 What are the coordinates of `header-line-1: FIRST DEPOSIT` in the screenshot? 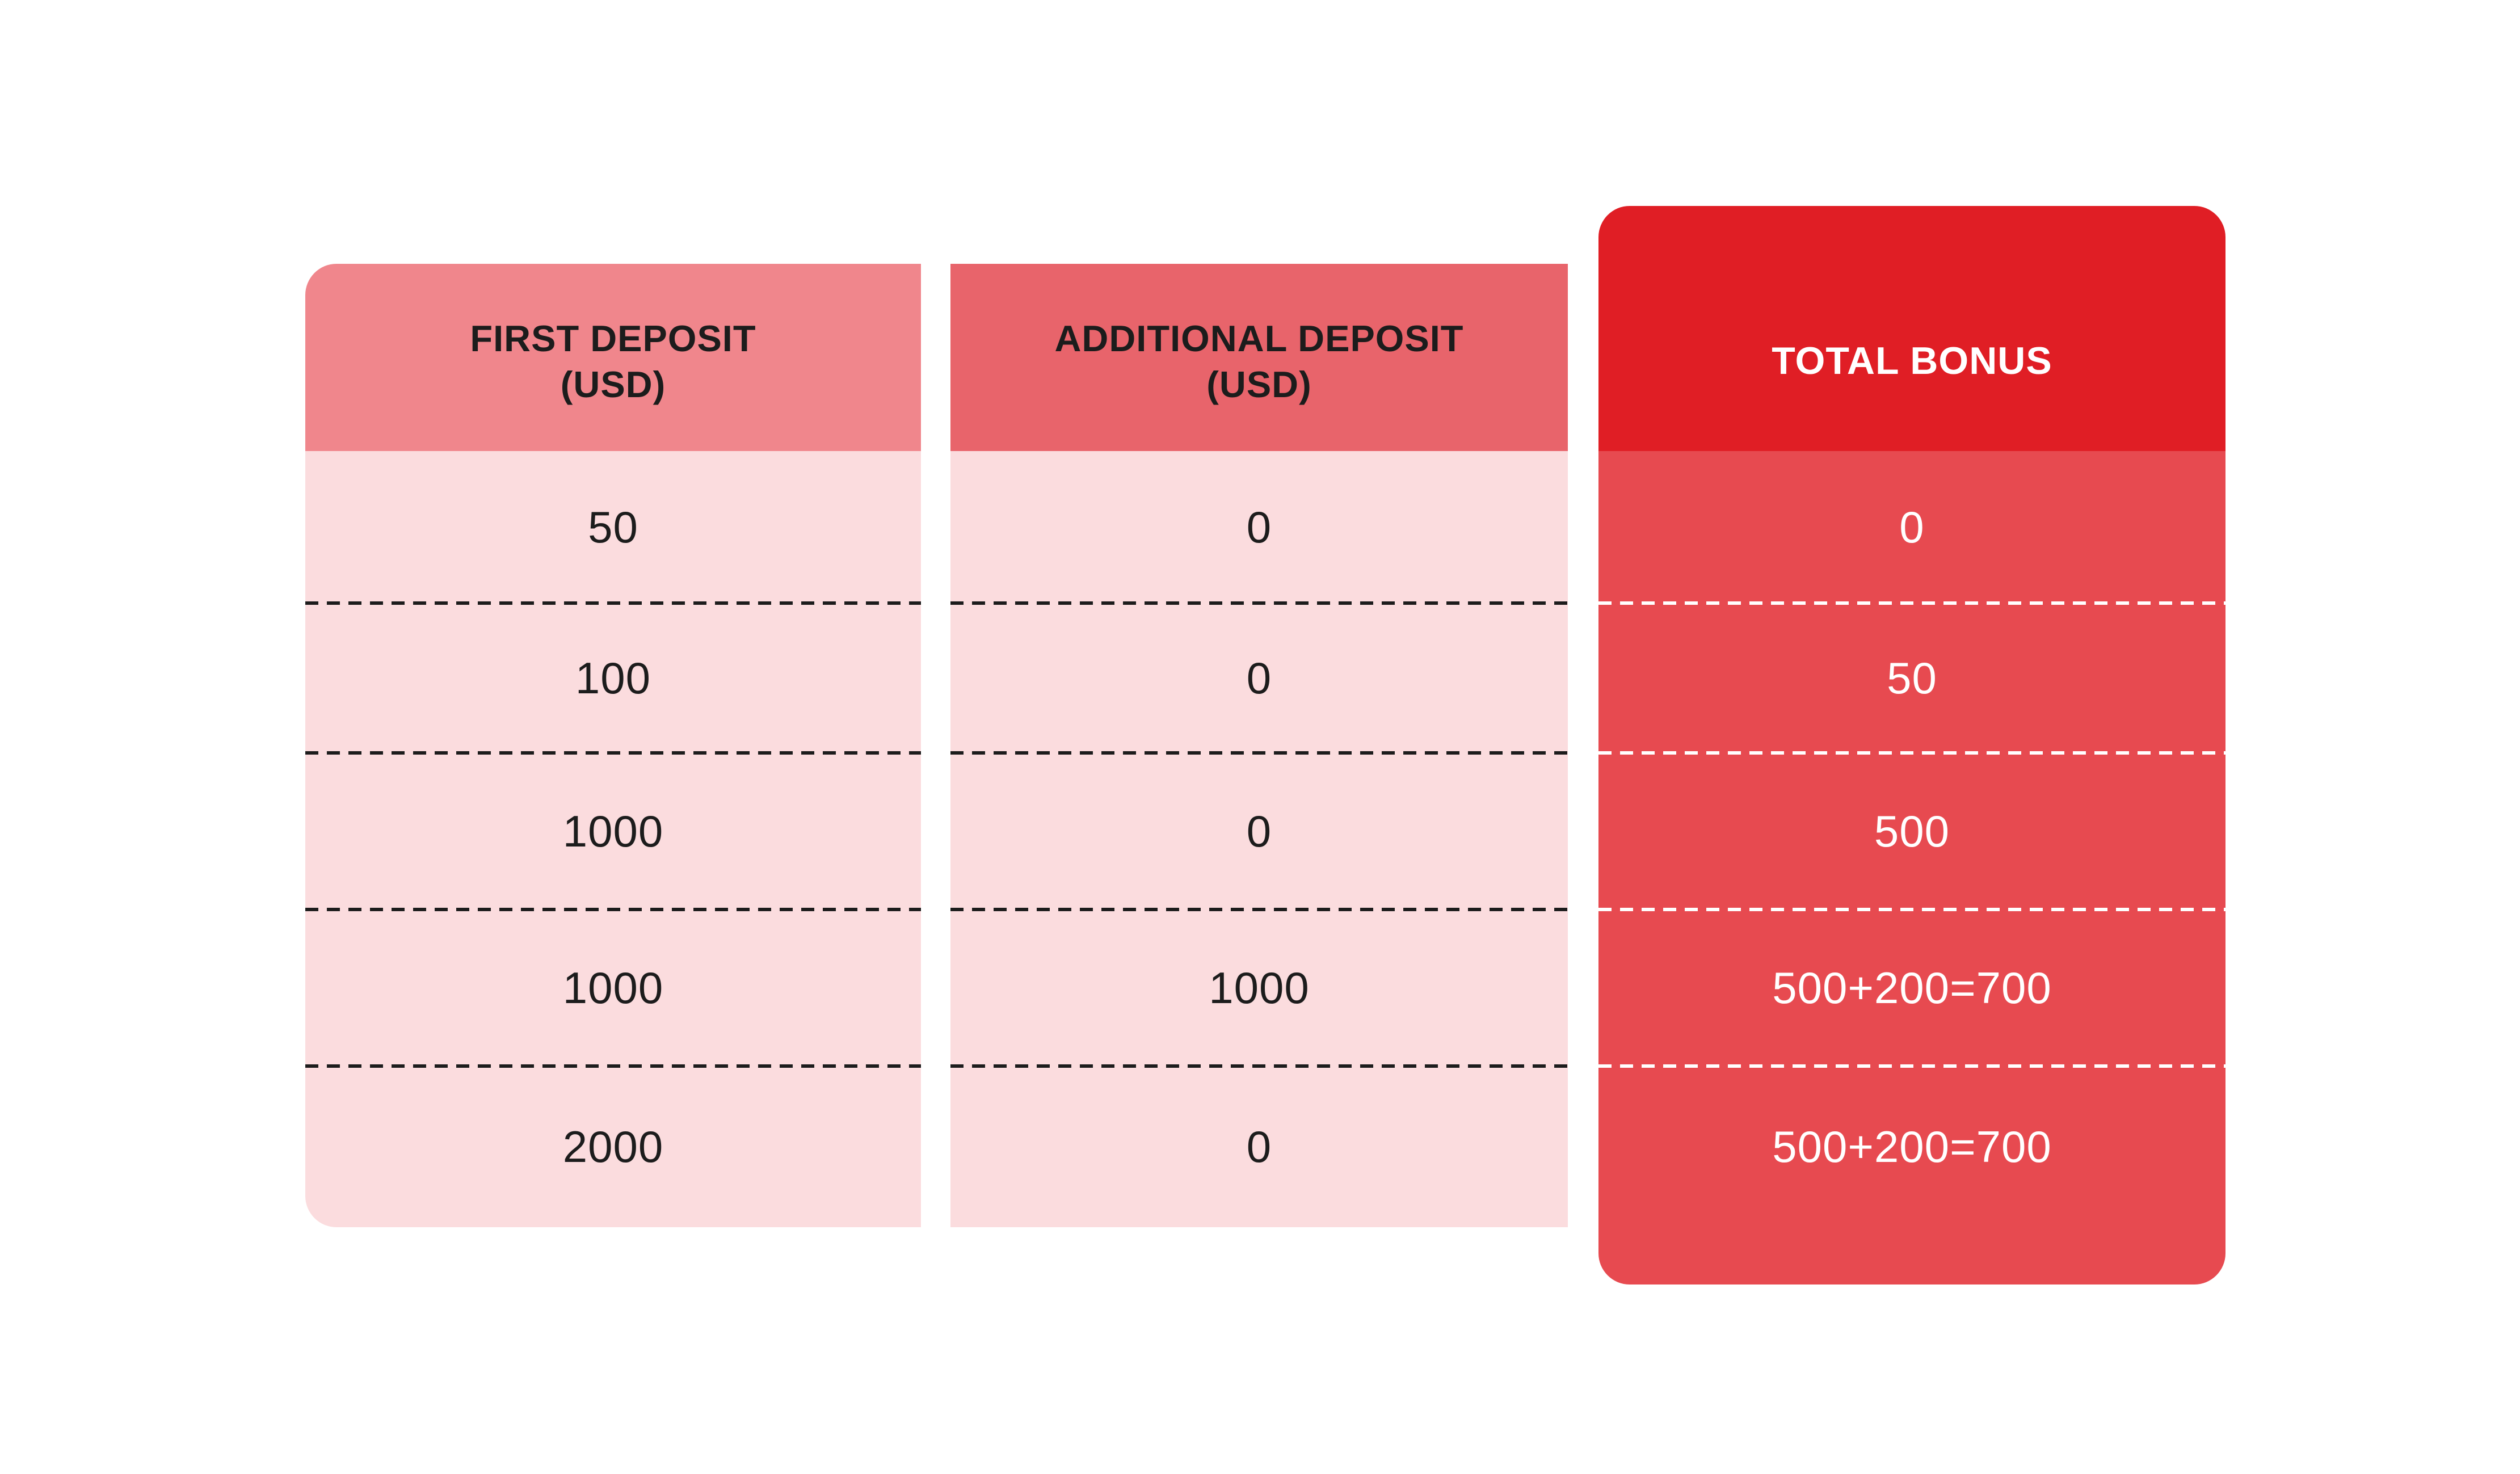 It's located at (613, 338).